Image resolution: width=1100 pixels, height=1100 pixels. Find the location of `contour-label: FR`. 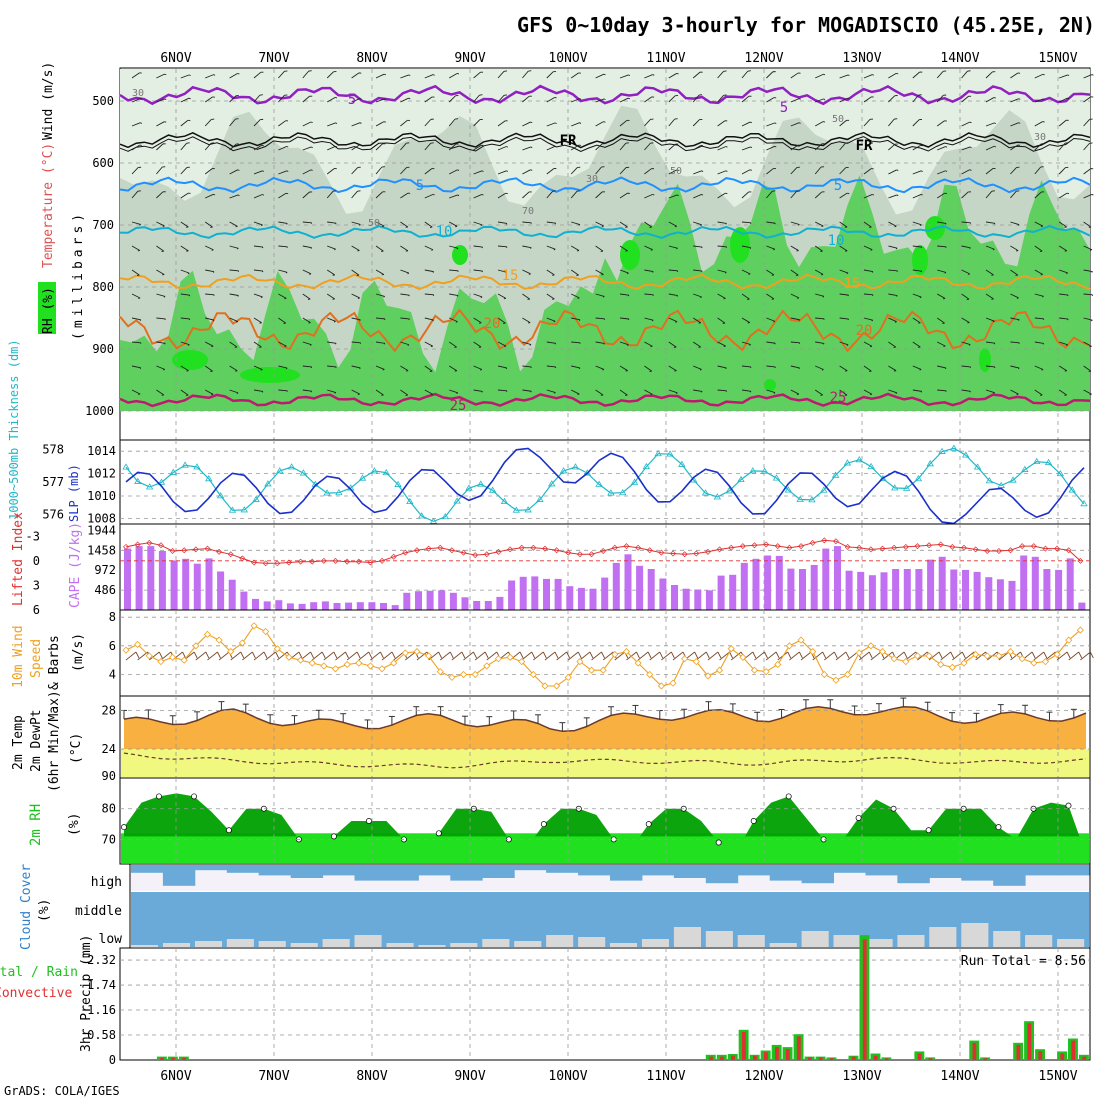

contour-label: FR is located at coordinates (568, 141).